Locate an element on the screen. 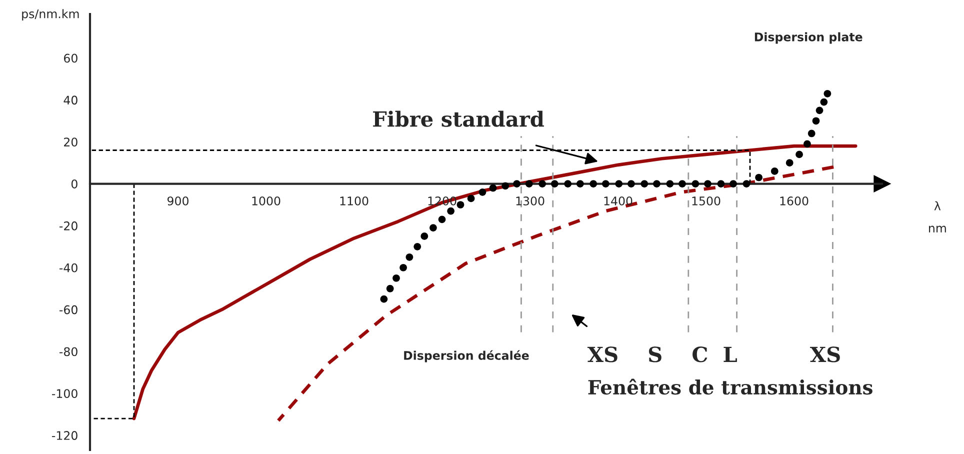 Image resolution: width=964 pixels, height=454 pixels. text: λ nm is located at coordinates (937, 216).